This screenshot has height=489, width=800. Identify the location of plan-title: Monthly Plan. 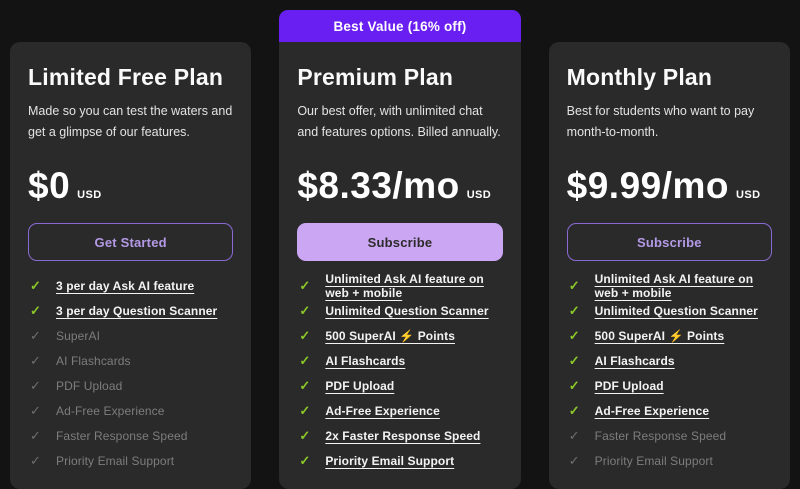
(639, 77).